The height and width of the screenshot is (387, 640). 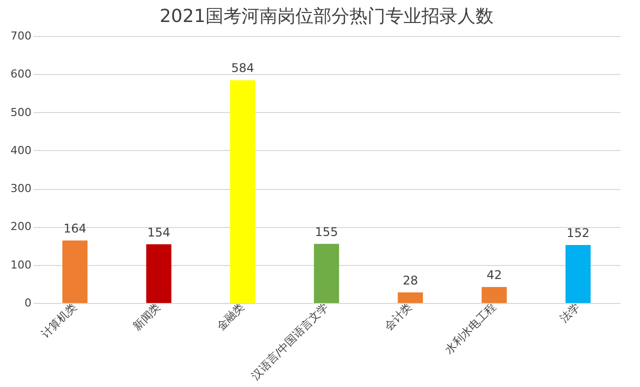 What do you see at coordinates (21, 36) in the screenshot?
I see `y-tick-label: 700` at bounding box center [21, 36].